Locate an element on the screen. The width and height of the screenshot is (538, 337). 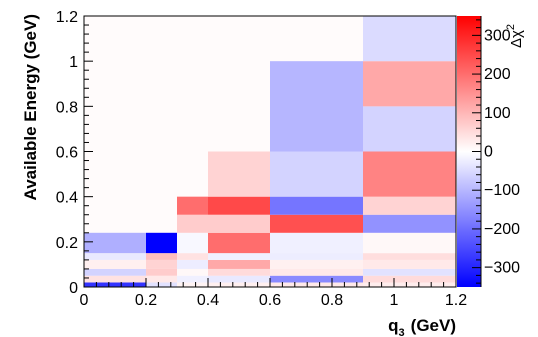
y-tick-label: 0.6 is located at coordinates (67, 153).